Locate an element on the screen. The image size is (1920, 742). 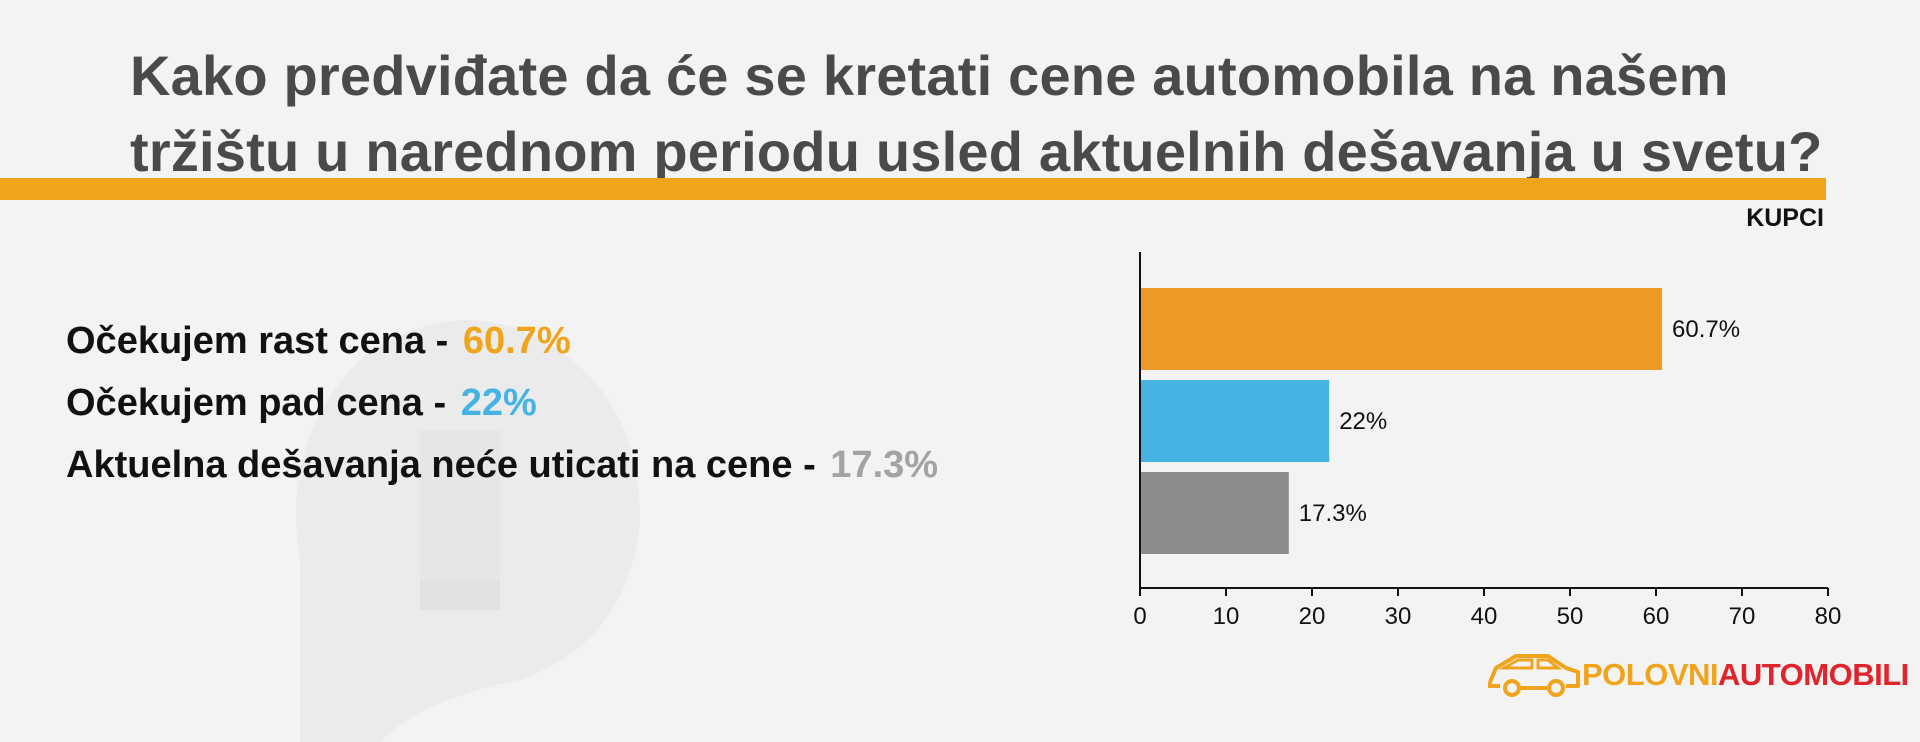
x-tick-label: 70 is located at coordinates (1742, 616).